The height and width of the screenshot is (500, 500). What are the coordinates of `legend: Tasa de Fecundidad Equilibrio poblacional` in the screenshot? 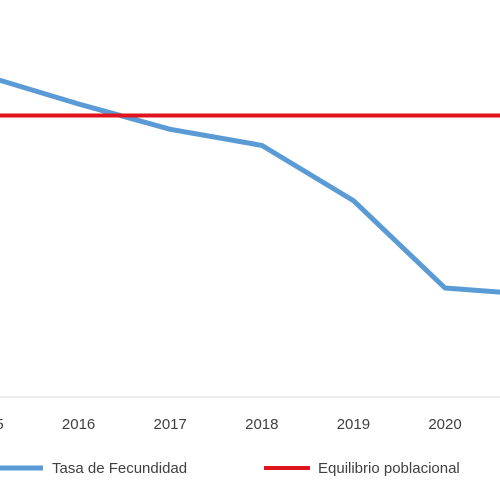 It's located at (230, 468).